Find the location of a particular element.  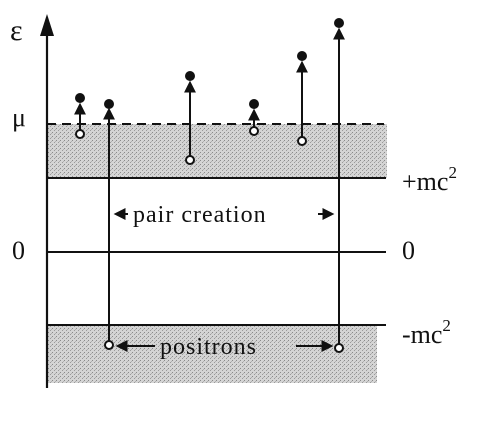

positrons-annotation: positrons is located at coordinates (224, 347).